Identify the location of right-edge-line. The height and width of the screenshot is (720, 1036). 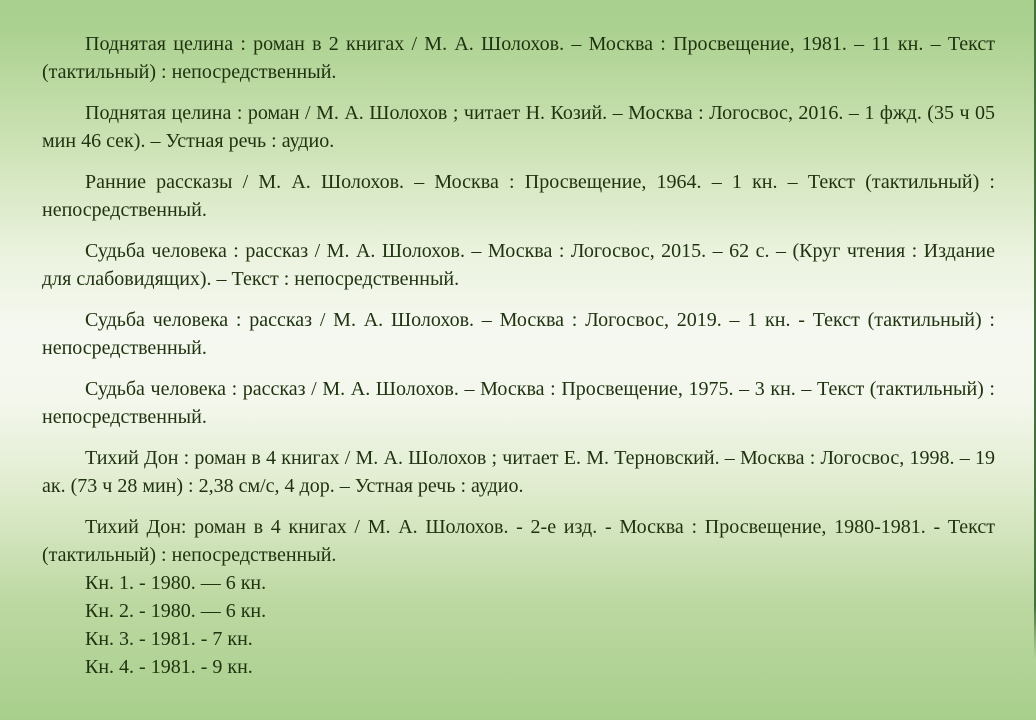
(1035, 329).